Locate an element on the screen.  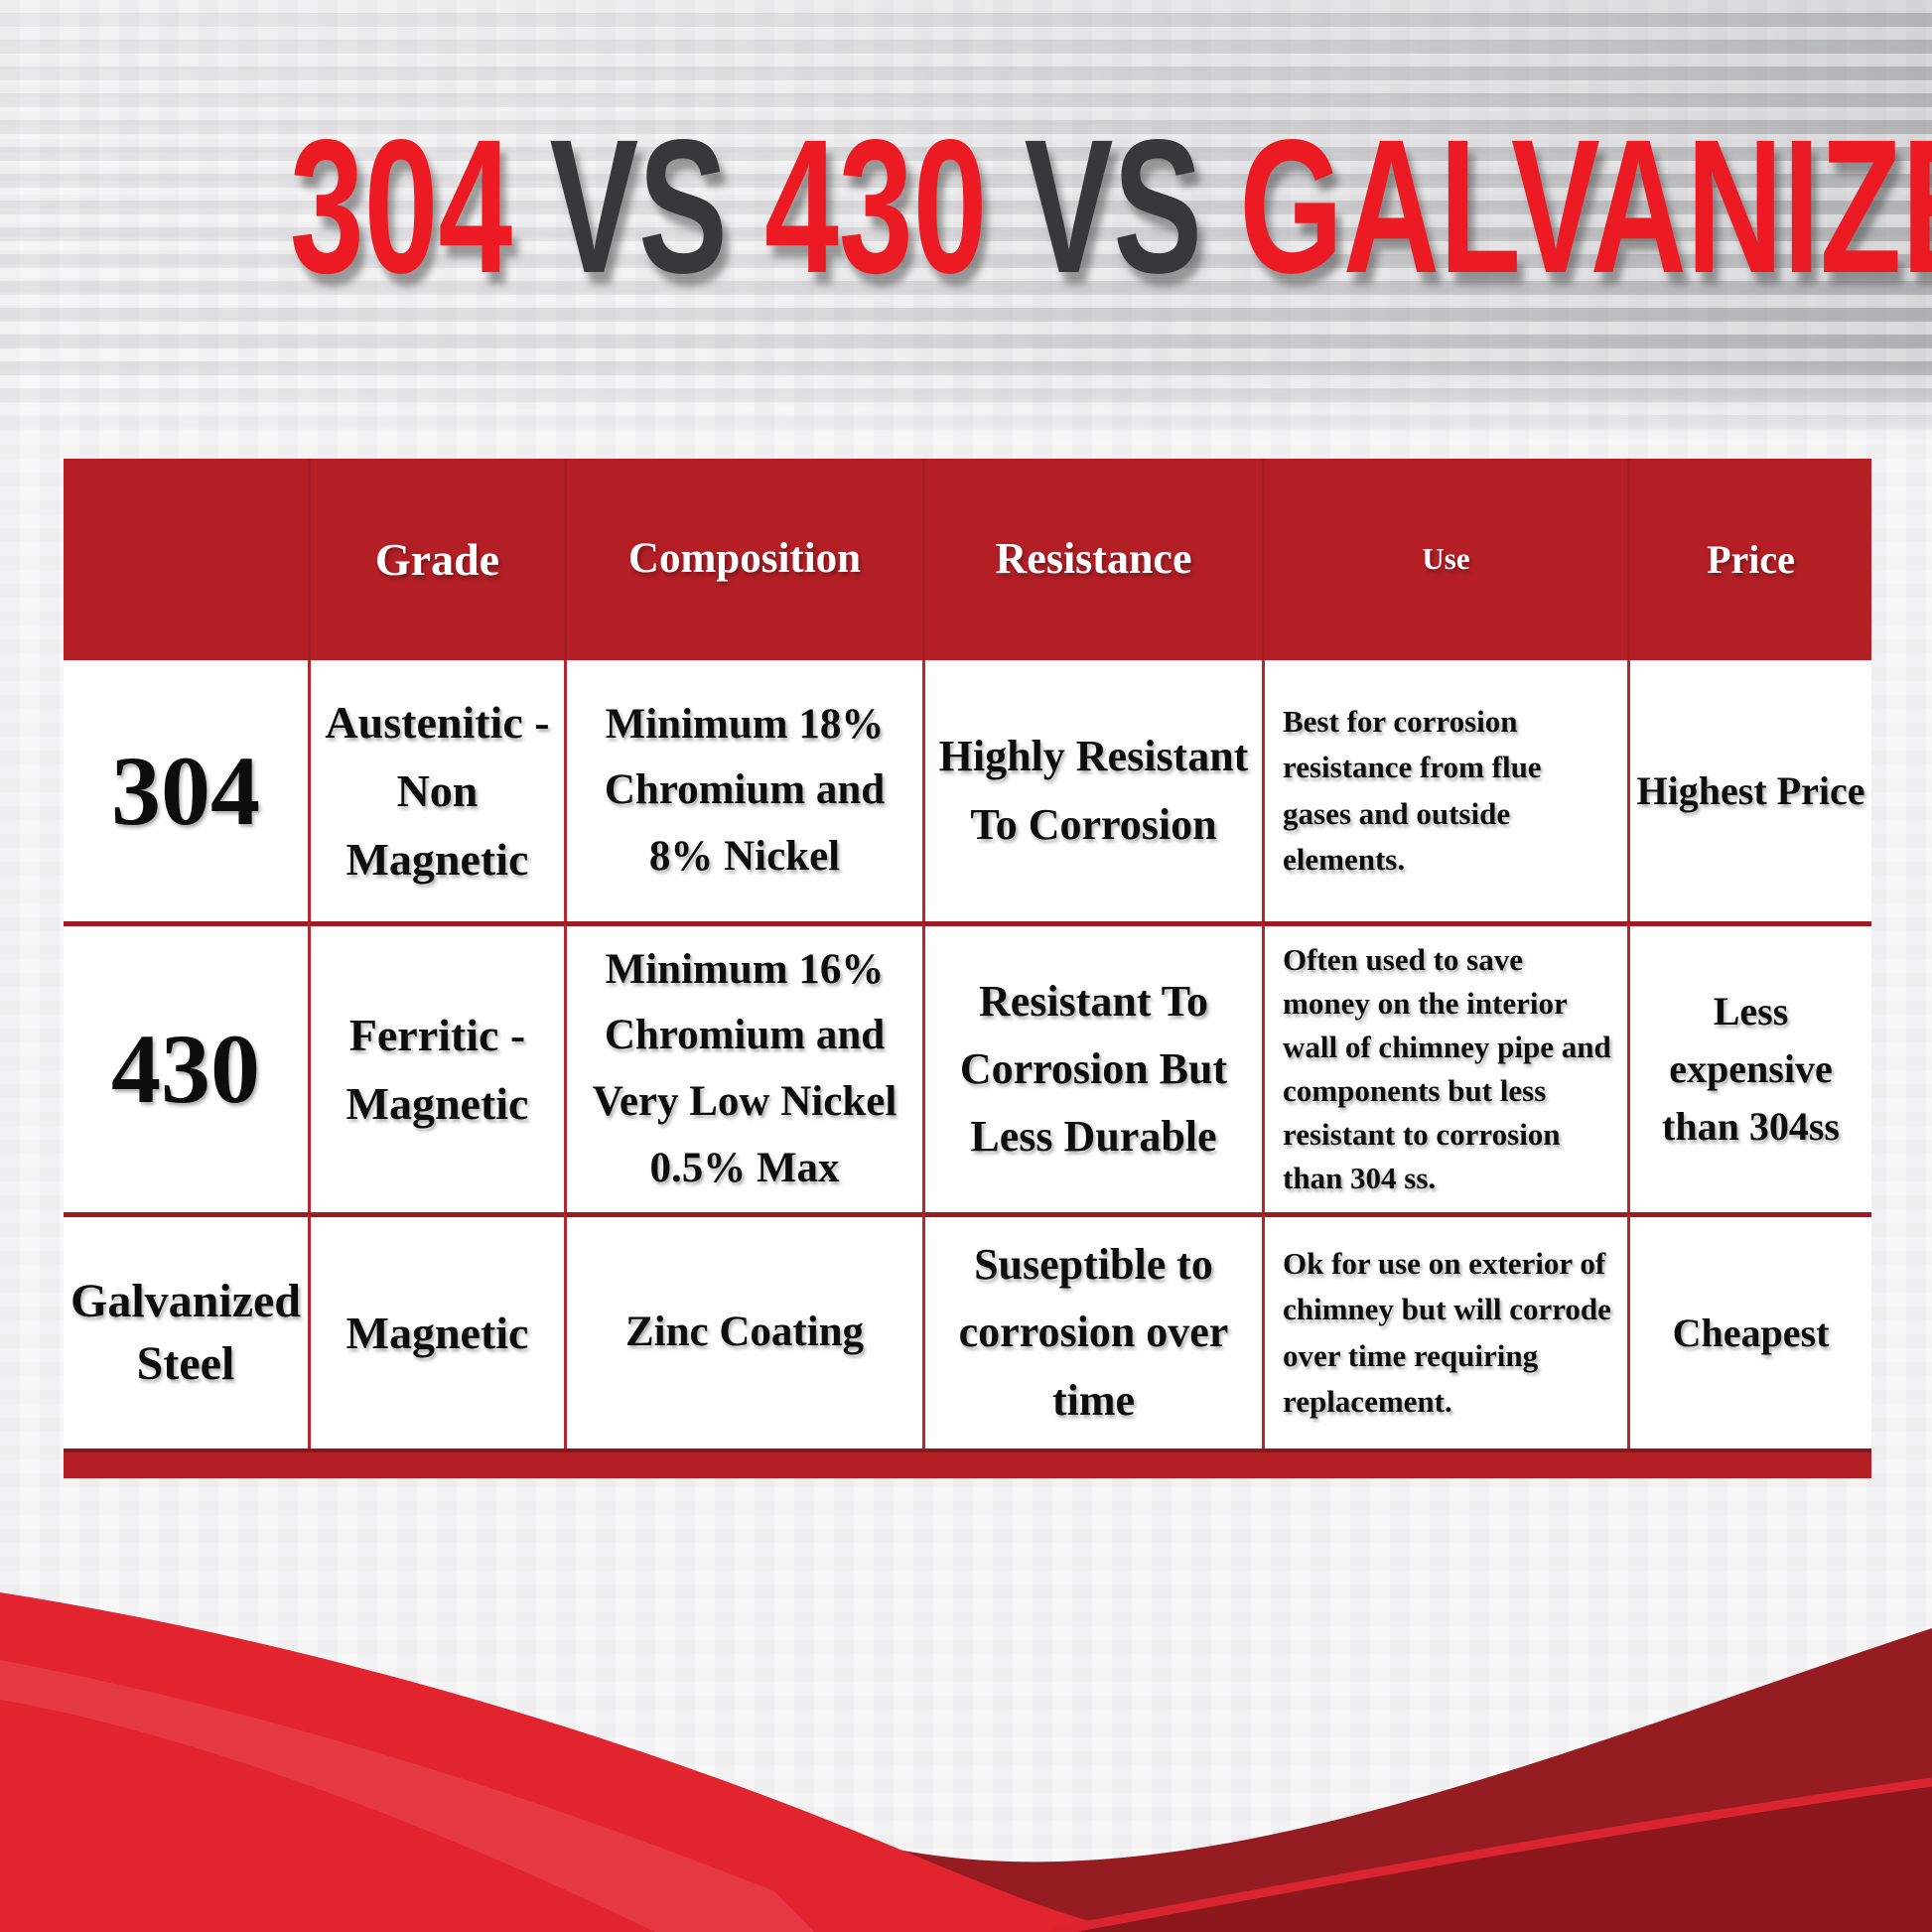
header-cell-use: Use is located at coordinates (1445, 560).